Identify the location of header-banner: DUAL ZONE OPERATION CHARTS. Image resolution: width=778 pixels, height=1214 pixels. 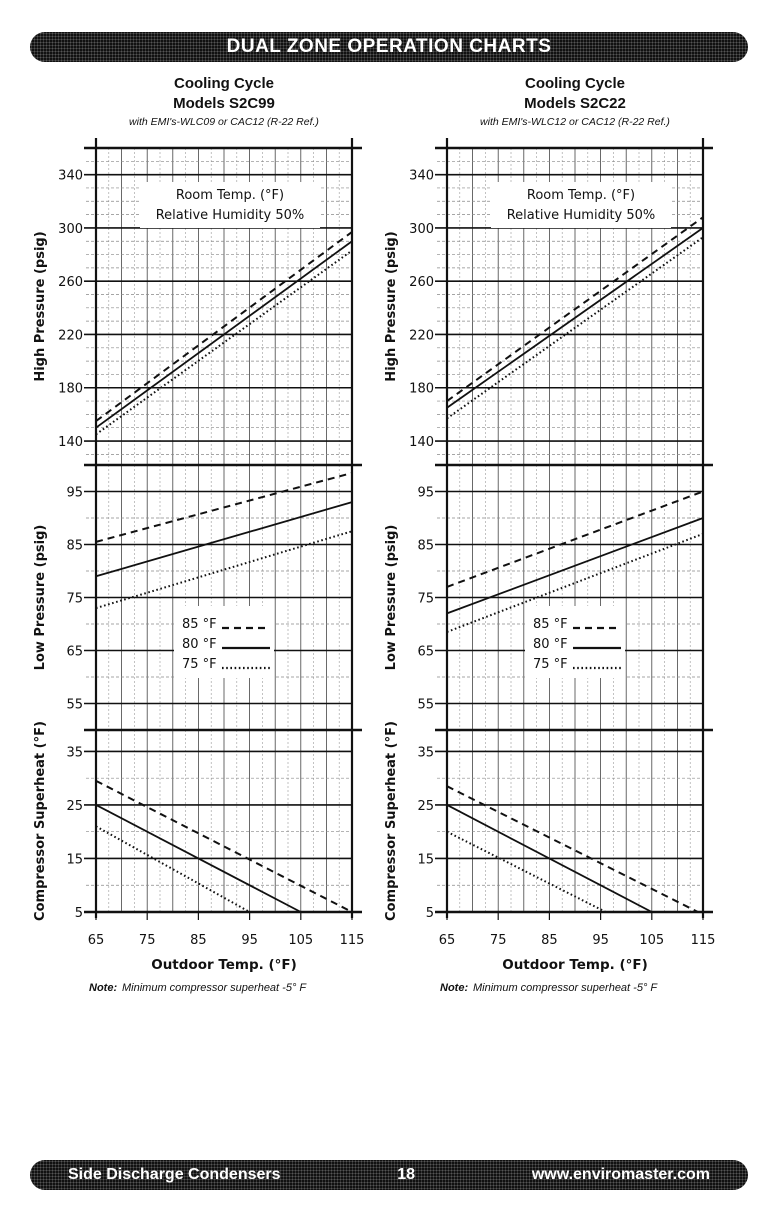
(389, 47).